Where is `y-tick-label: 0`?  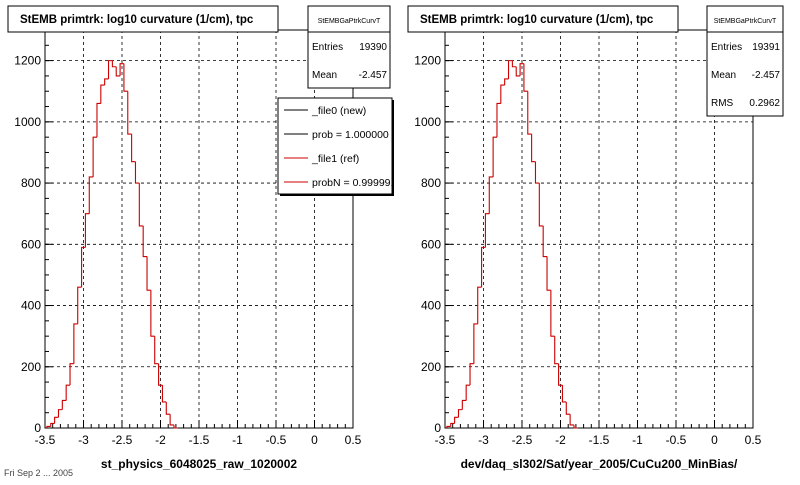 y-tick-label: 0 is located at coordinates (37, 428).